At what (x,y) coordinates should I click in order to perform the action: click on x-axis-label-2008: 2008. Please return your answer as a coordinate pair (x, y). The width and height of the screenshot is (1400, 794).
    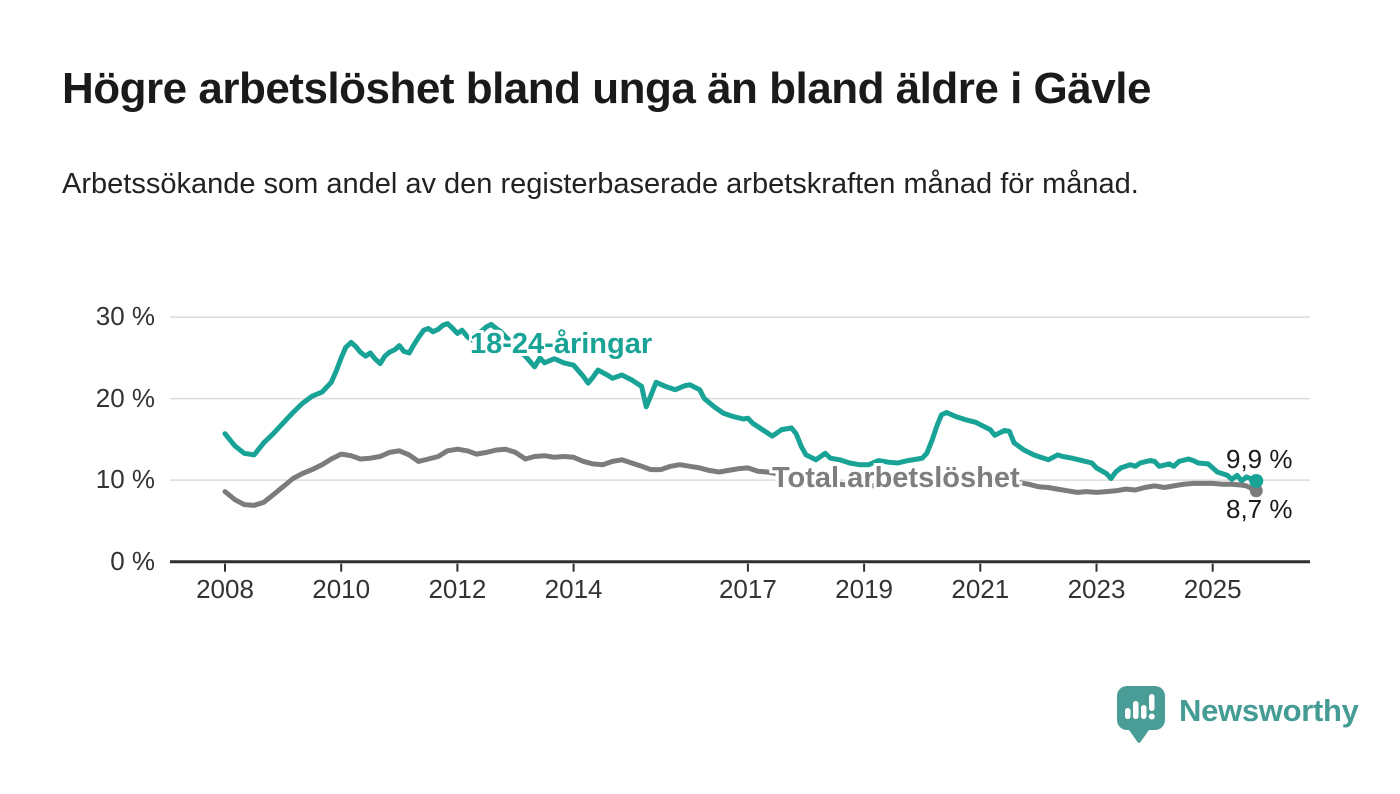
    Looking at the image, I should click on (225, 588).